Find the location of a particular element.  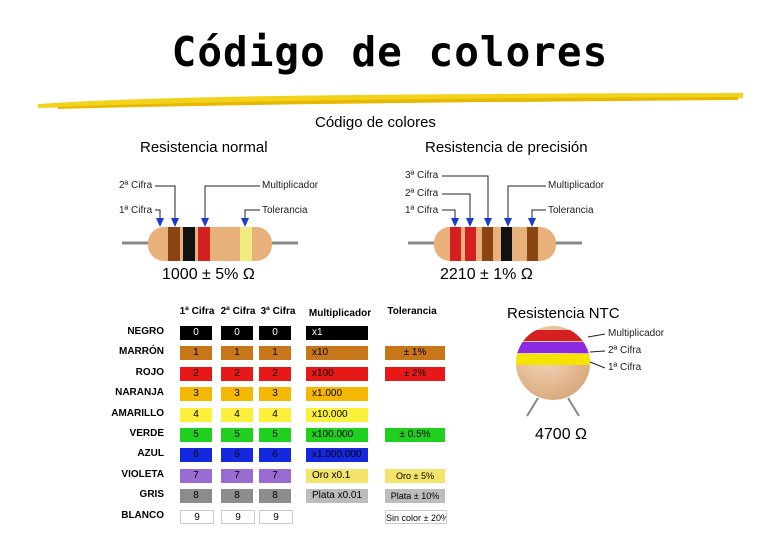

multiplier-cell: x10.000 is located at coordinates (337, 414).